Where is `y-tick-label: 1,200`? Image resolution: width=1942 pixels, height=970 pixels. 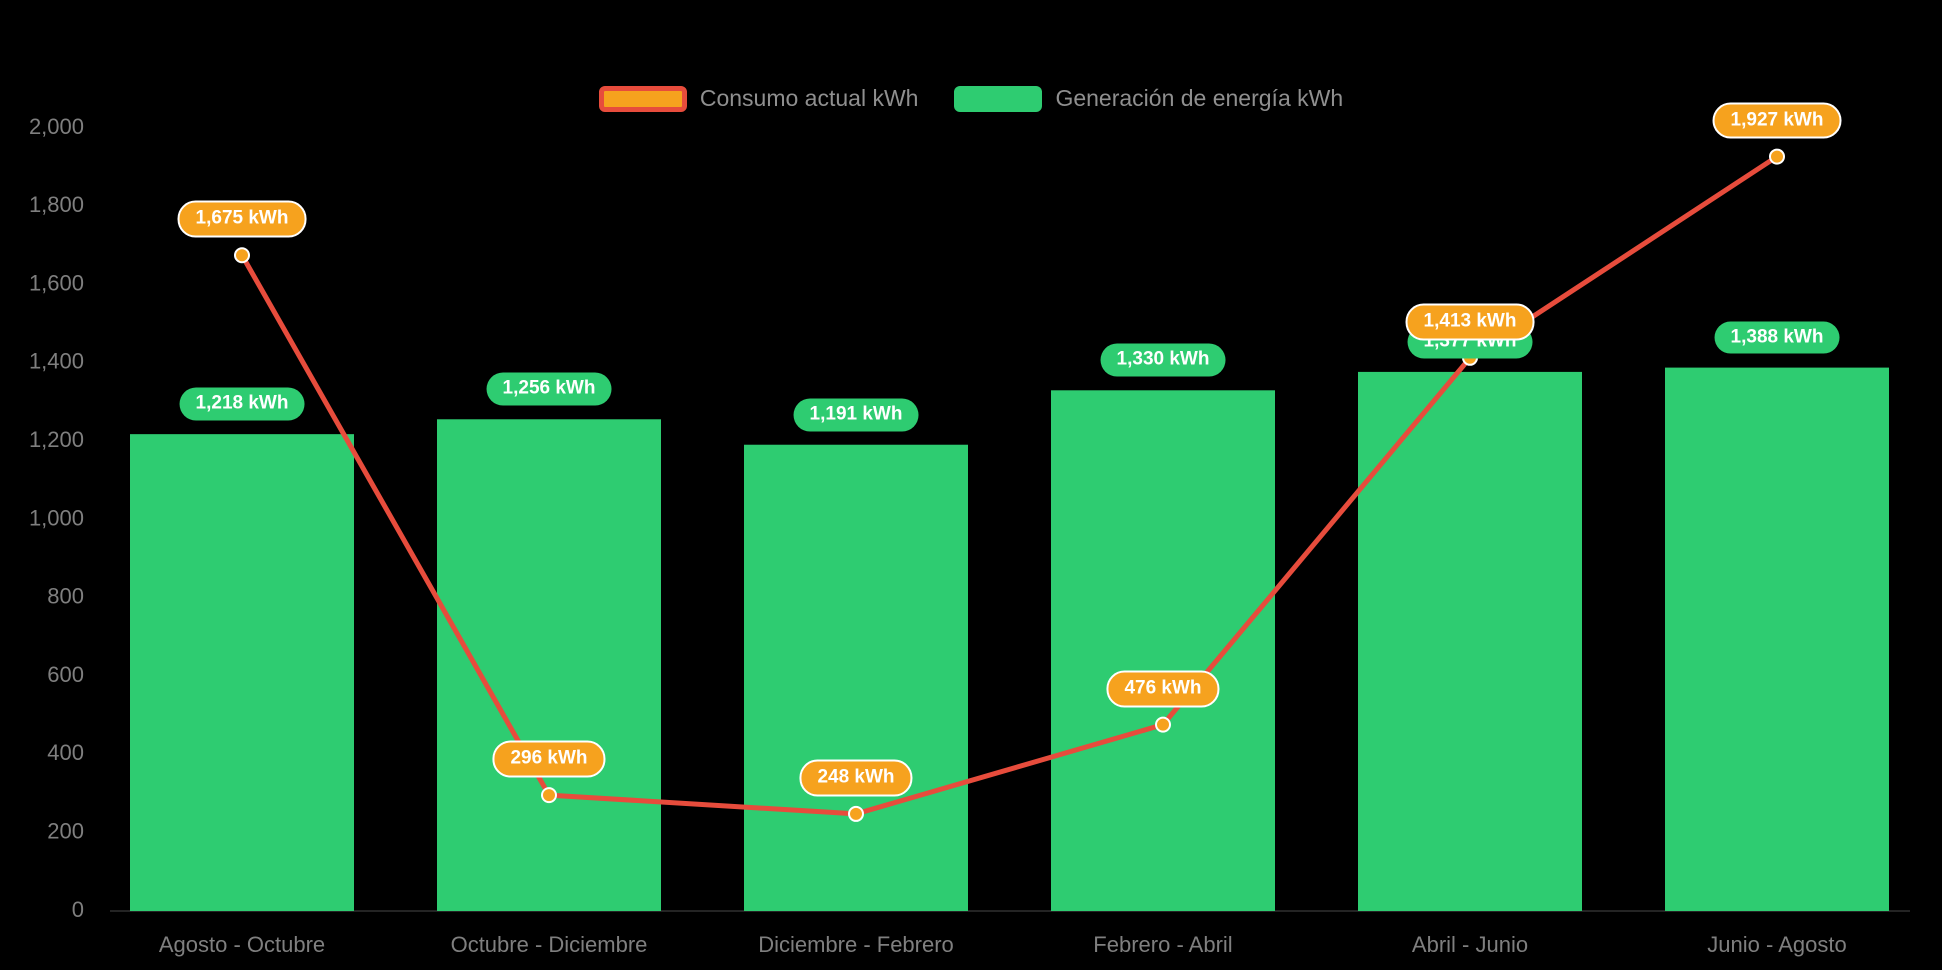
y-tick-label: 1,200 is located at coordinates (56, 439).